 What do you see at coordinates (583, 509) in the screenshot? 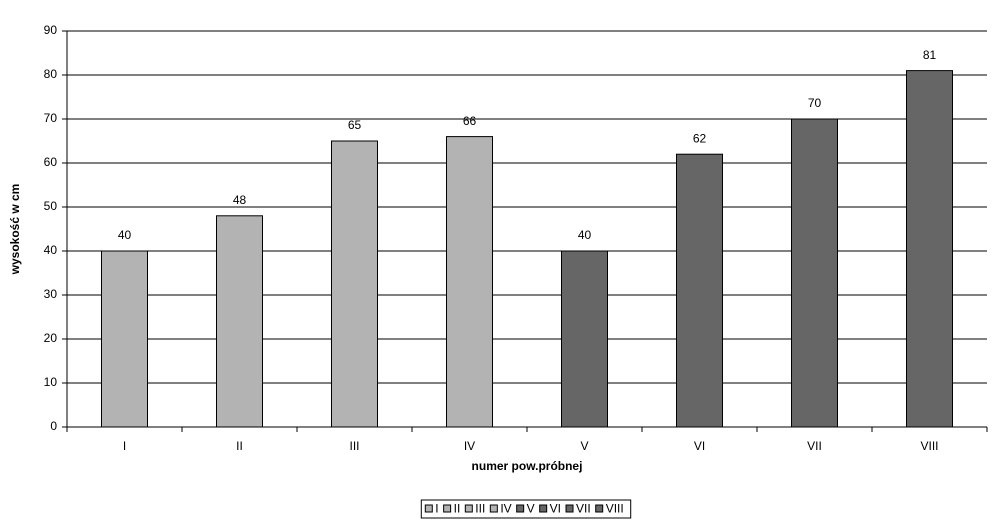
I see `legend-label: VII` at bounding box center [583, 509].